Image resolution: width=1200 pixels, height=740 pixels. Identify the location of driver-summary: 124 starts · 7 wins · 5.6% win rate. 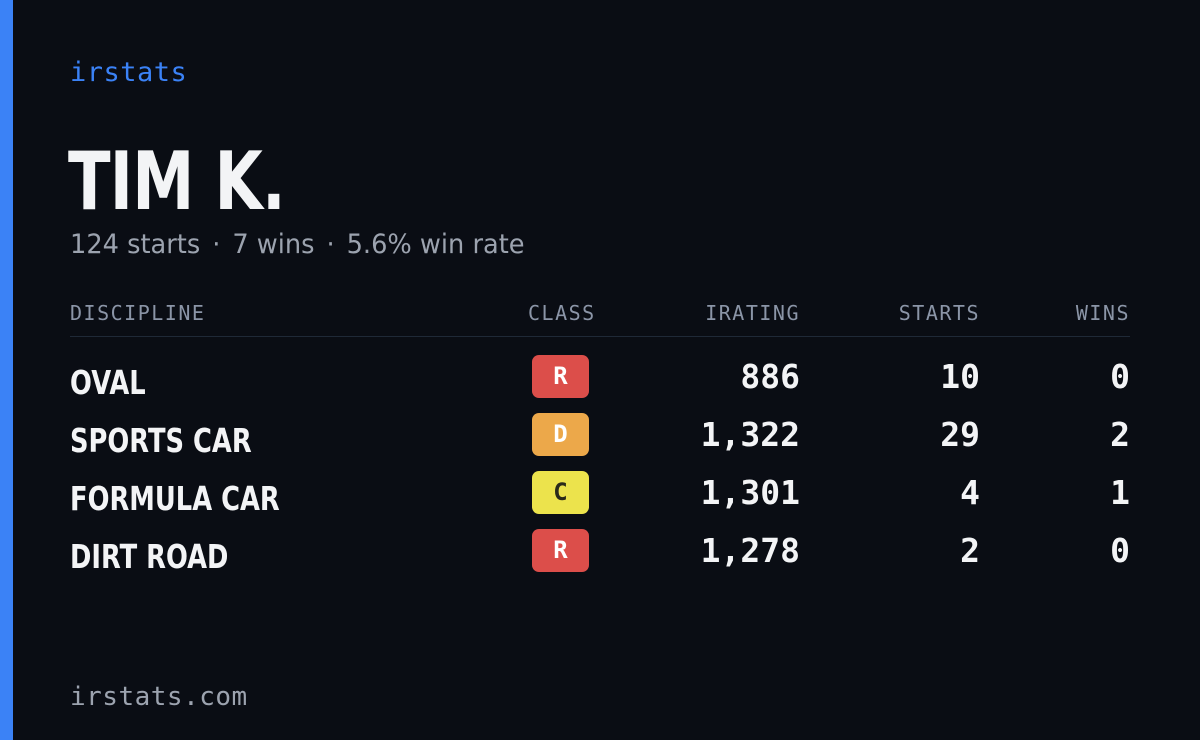
(297, 245).